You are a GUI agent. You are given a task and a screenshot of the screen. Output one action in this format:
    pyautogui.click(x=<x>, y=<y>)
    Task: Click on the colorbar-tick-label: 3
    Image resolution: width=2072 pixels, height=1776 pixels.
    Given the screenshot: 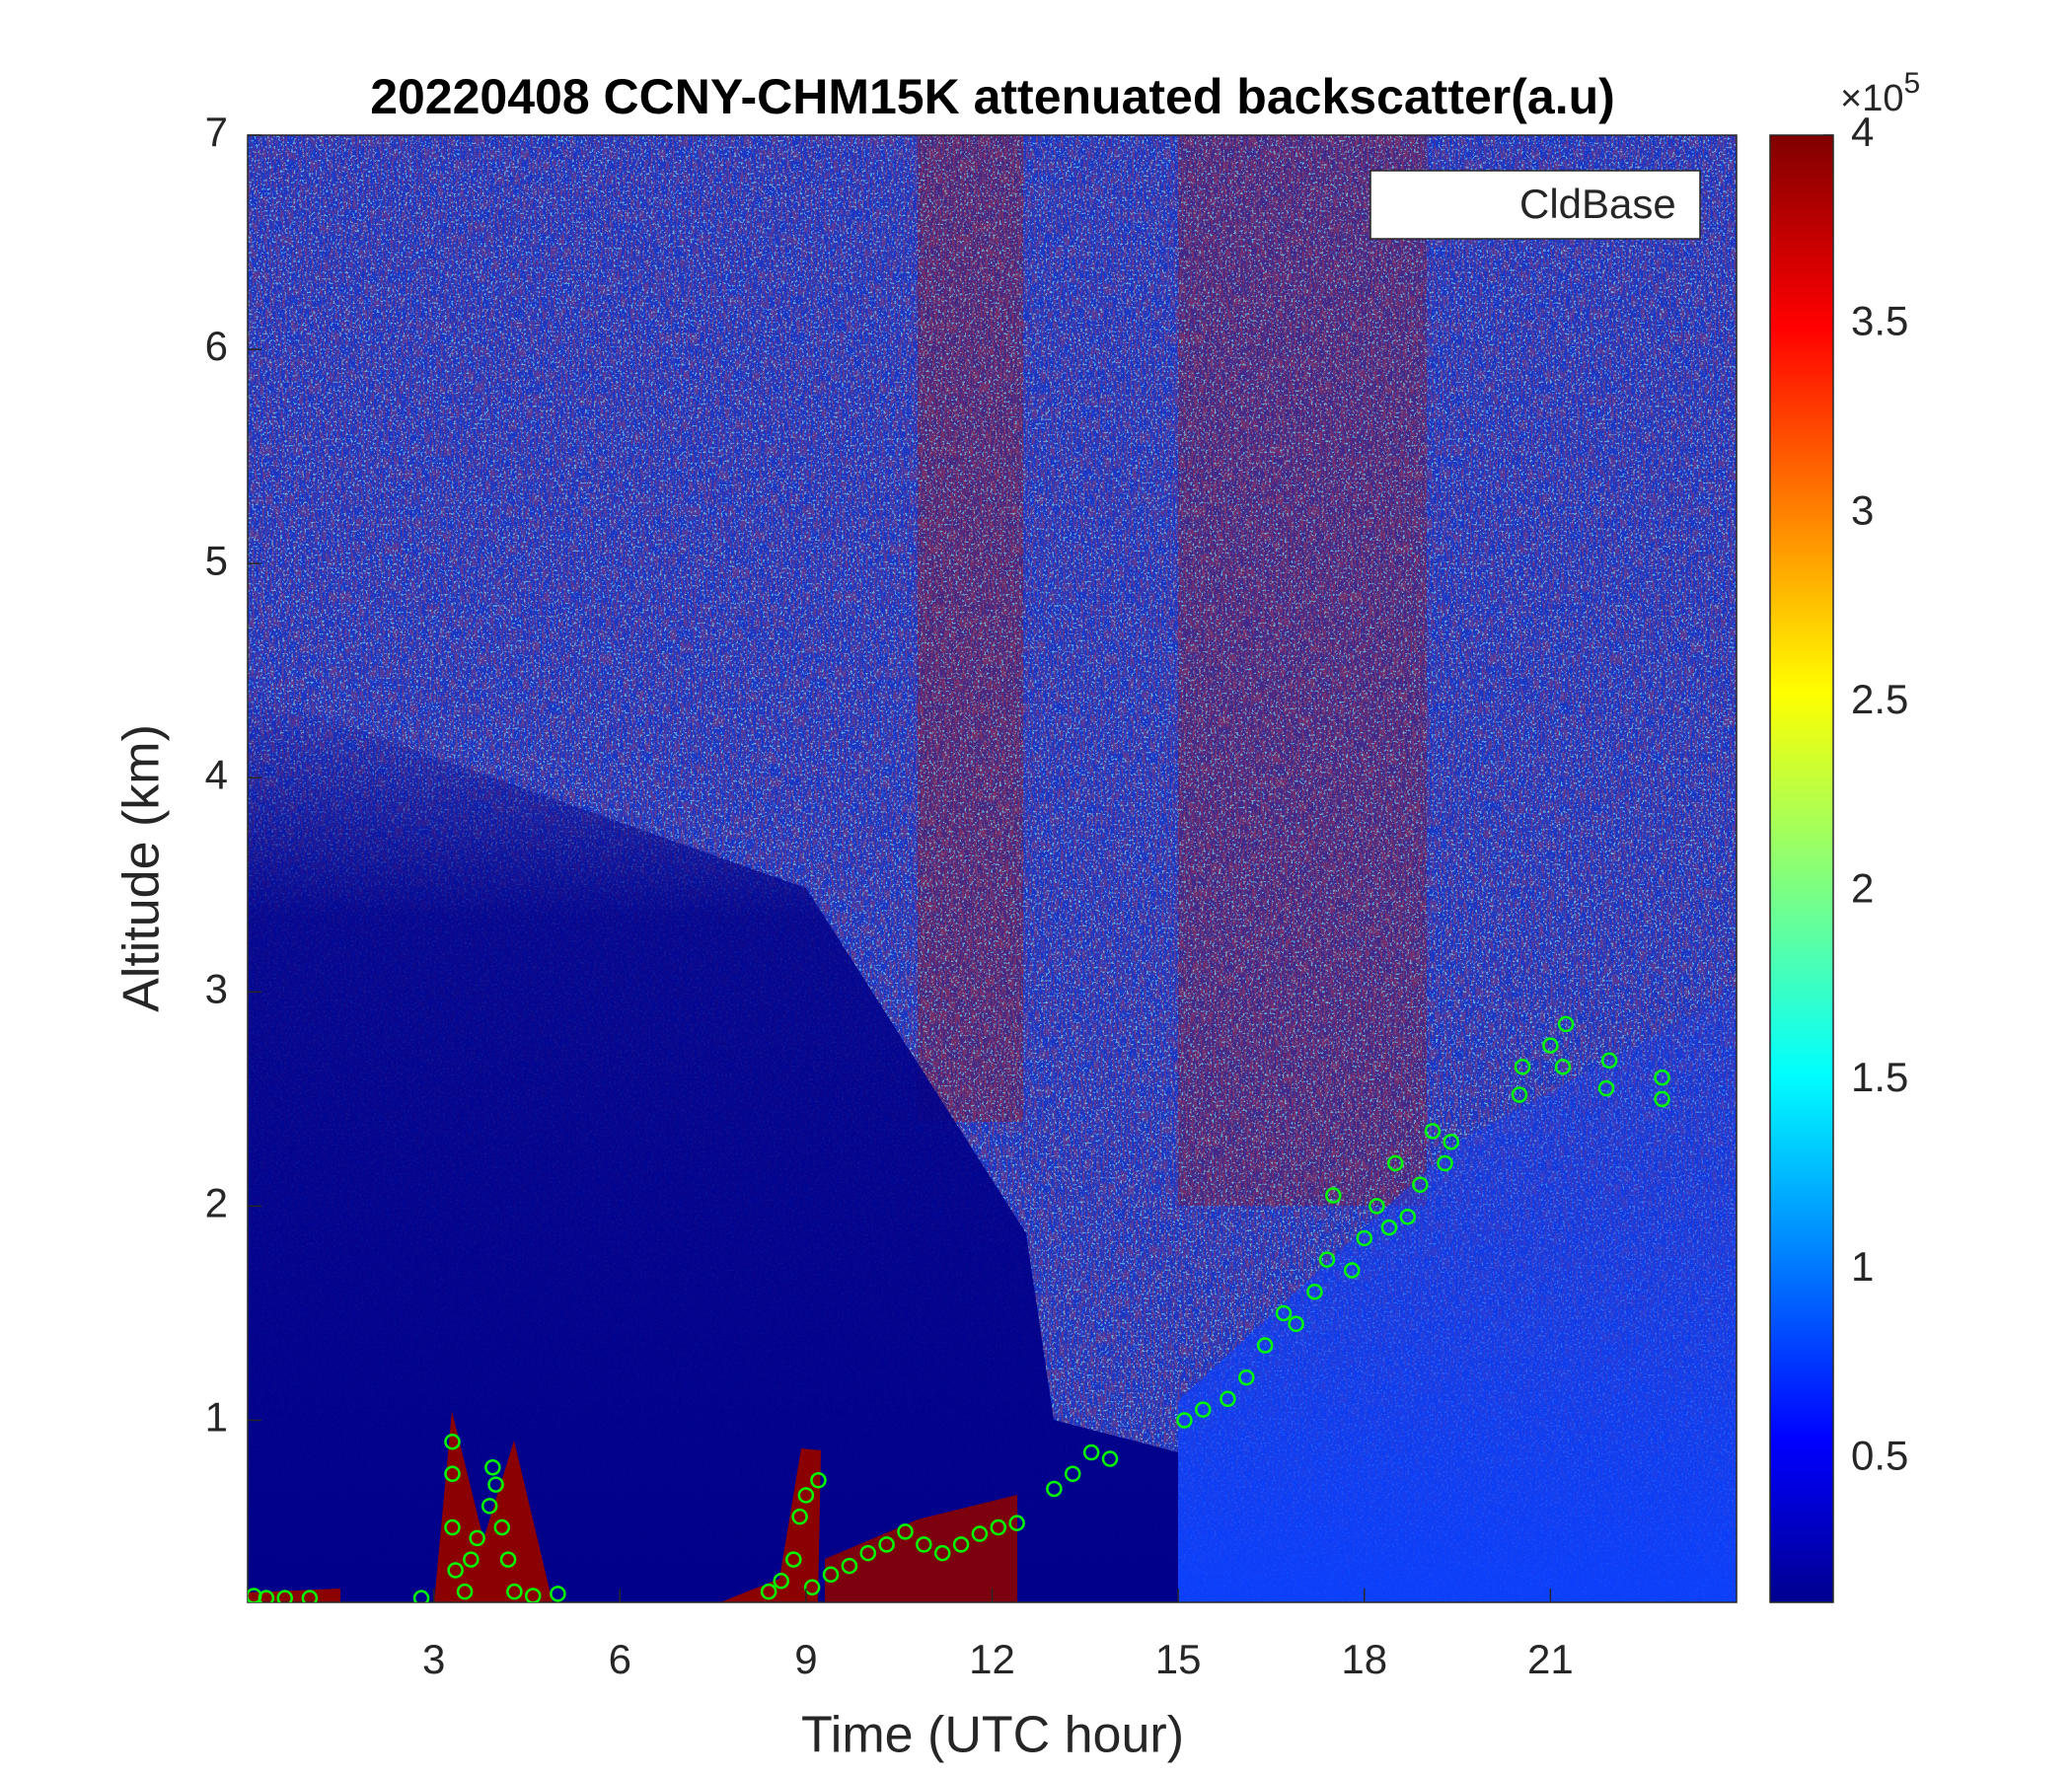 What is the action you would take?
    pyautogui.click(x=1862, y=510)
    